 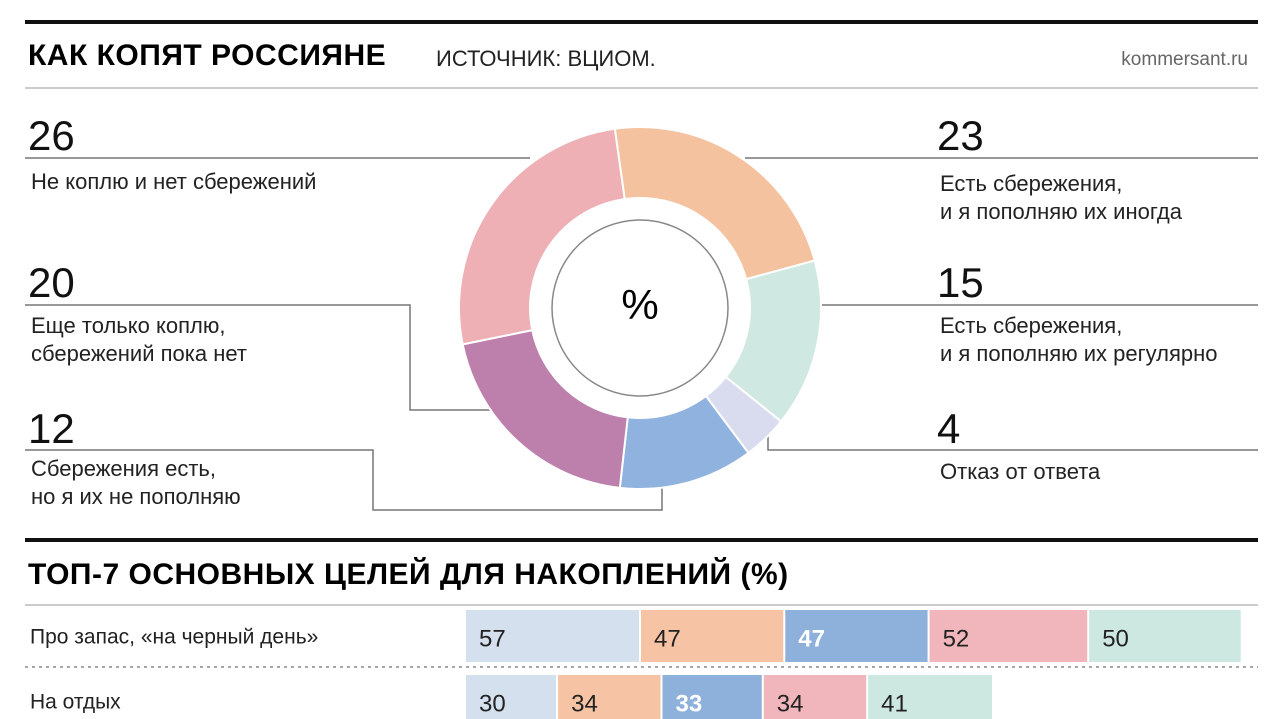 I want to click on value-label: 20, so click(x=51, y=282).